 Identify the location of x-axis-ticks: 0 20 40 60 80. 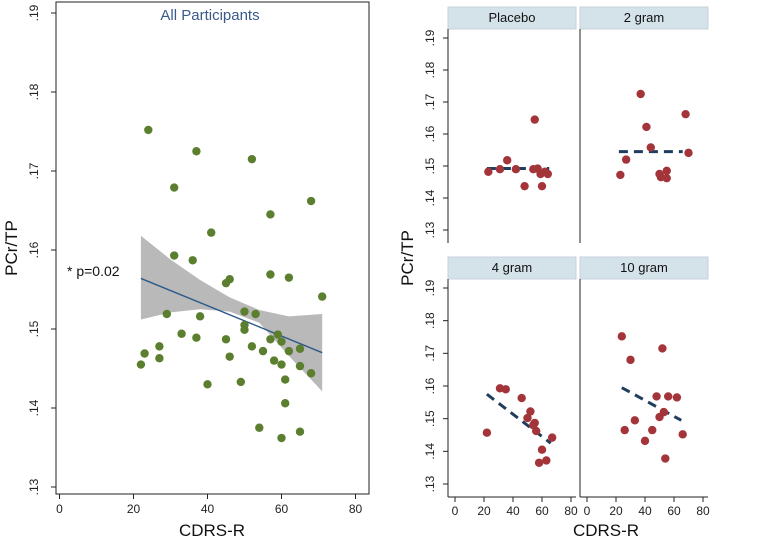
(209, 505).